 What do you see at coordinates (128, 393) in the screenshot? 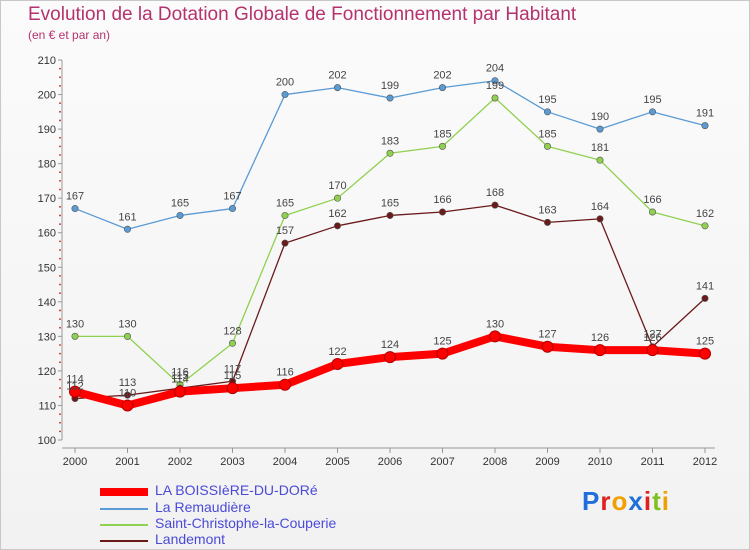
I see `data-label: 110` at bounding box center [128, 393].